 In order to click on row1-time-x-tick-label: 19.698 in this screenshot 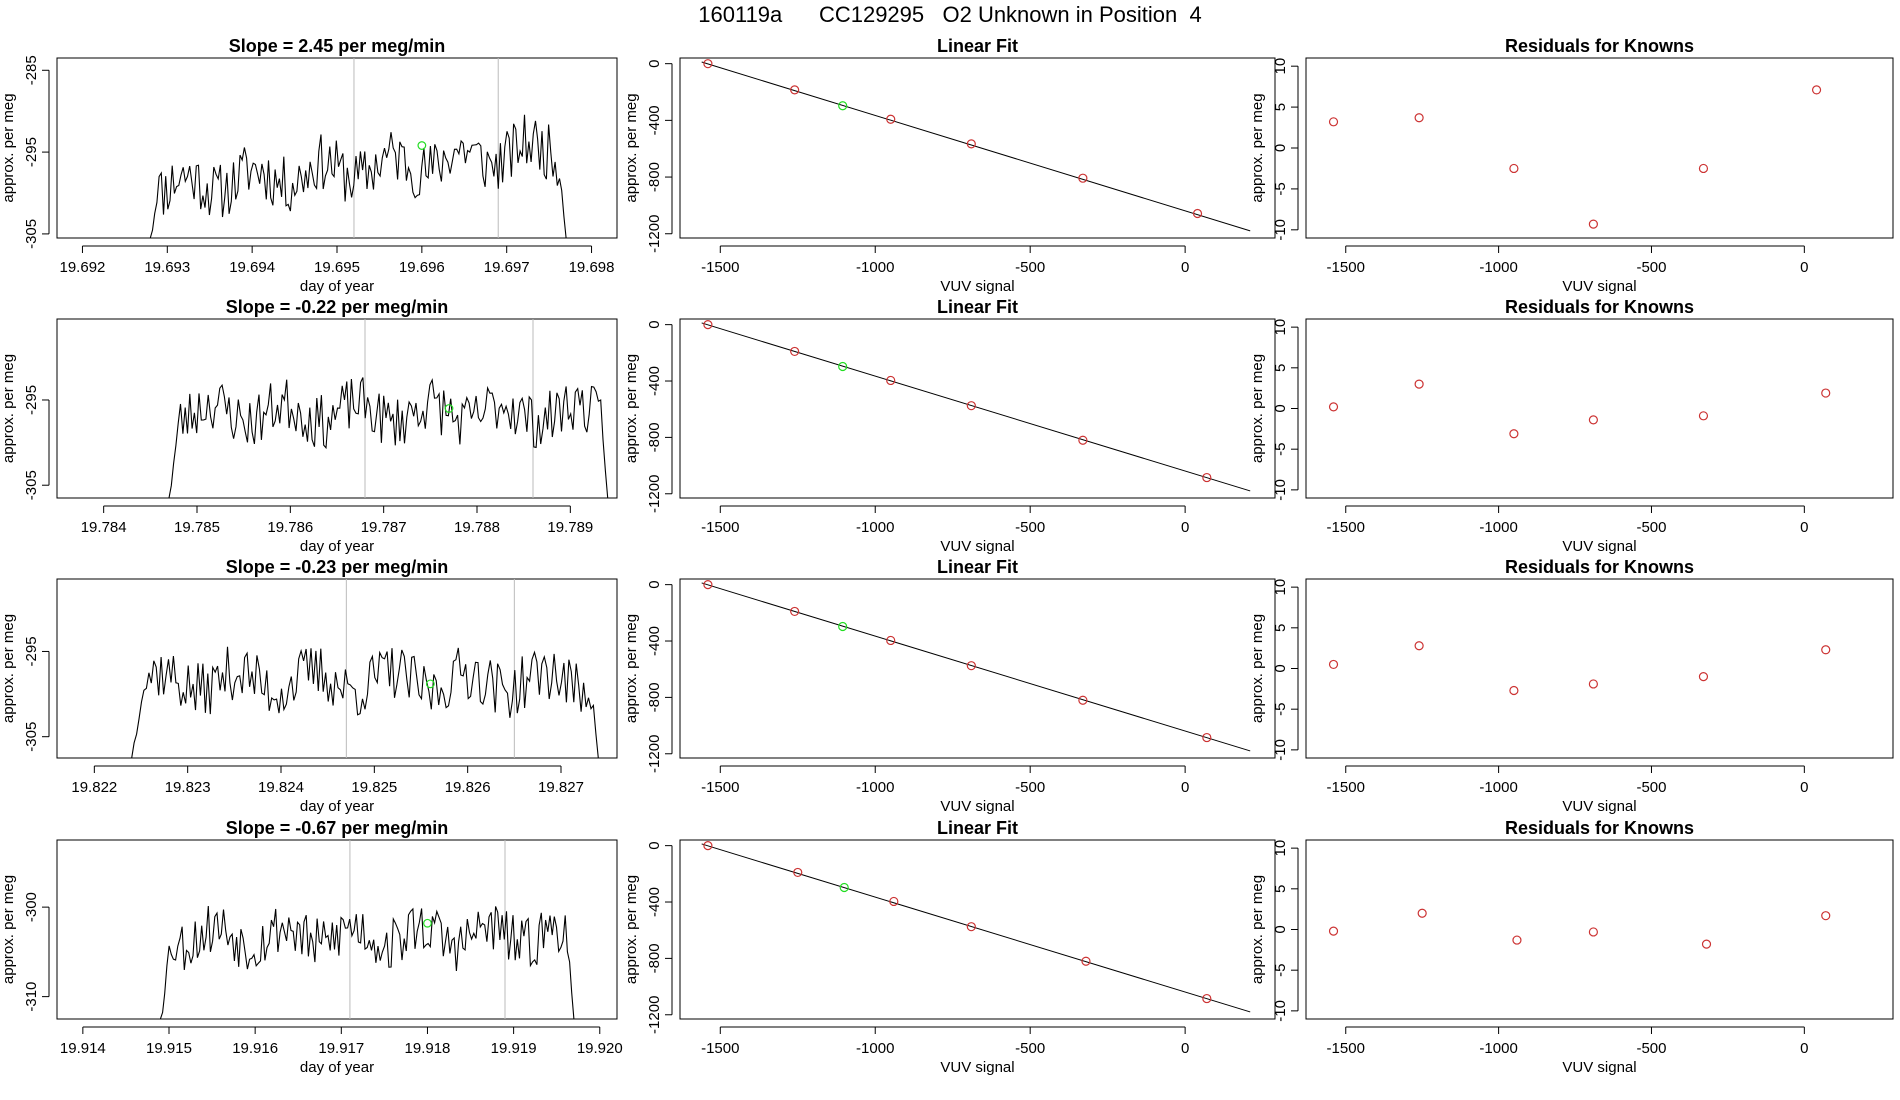, I will do `click(592, 267)`.